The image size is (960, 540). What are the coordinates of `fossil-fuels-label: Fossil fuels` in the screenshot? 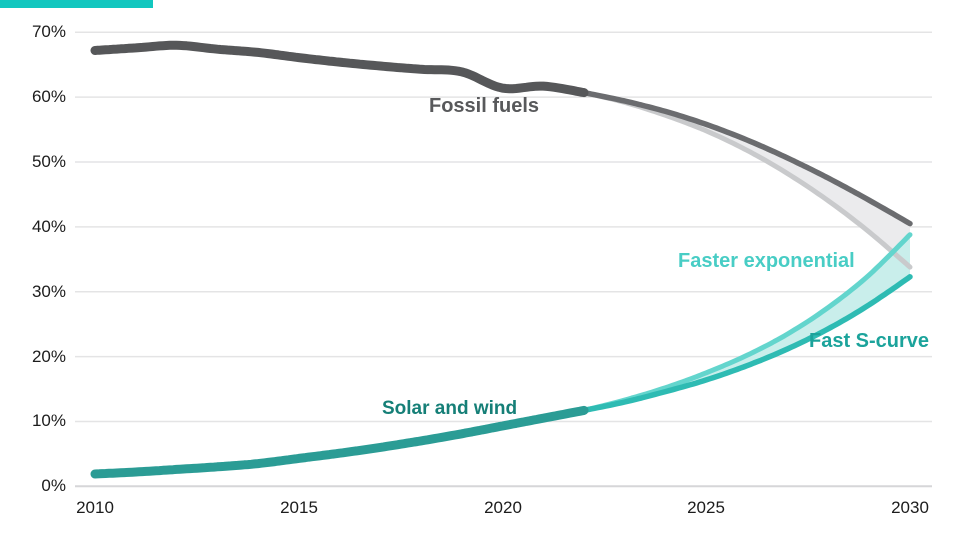 It's located at (484, 106).